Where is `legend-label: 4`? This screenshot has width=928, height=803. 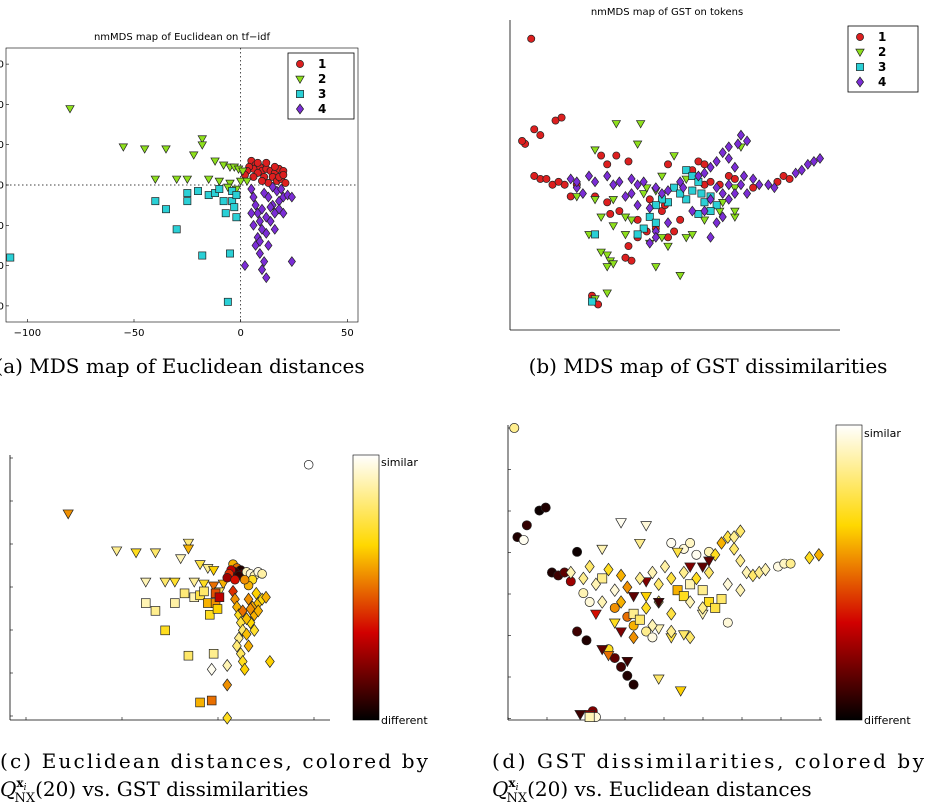
legend-label: 4 is located at coordinates (322, 109).